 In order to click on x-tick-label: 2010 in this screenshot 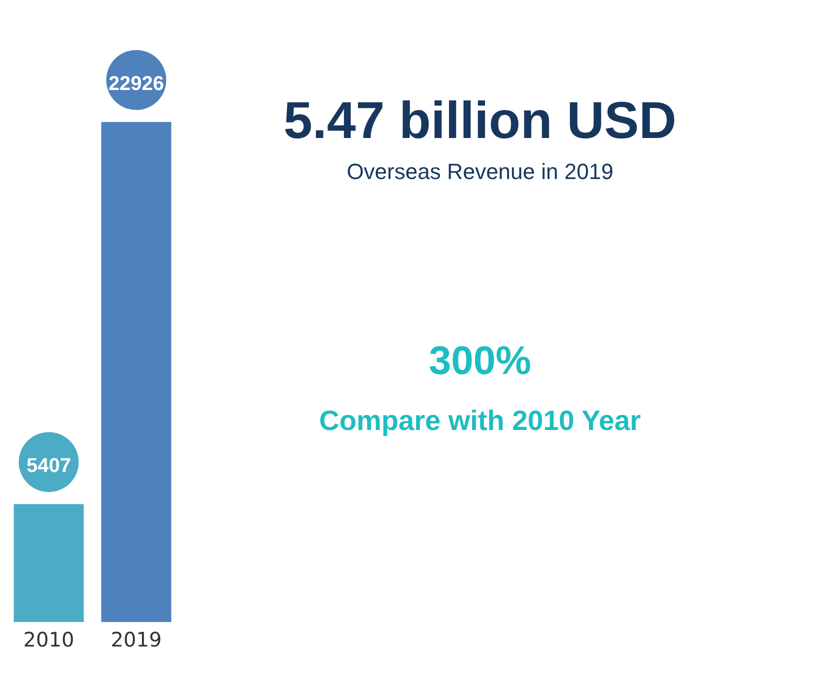, I will do `click(48, 640)`.